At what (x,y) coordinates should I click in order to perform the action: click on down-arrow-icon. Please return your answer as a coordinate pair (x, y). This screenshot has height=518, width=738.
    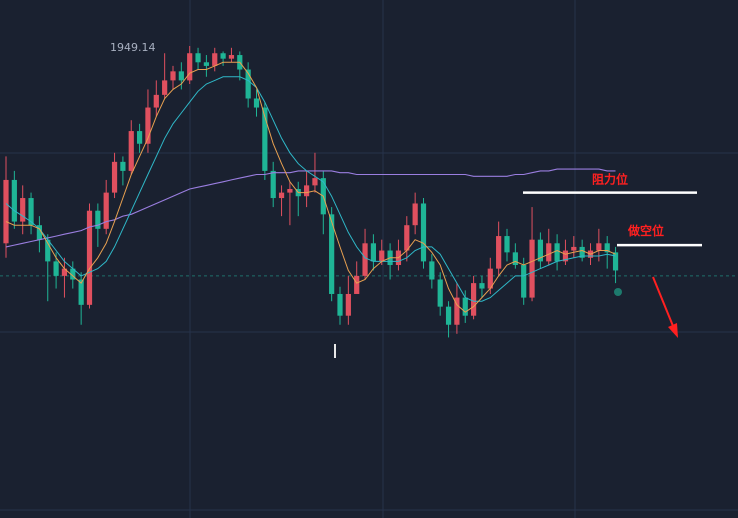
    Looking at the image, I should click on (665, 307).